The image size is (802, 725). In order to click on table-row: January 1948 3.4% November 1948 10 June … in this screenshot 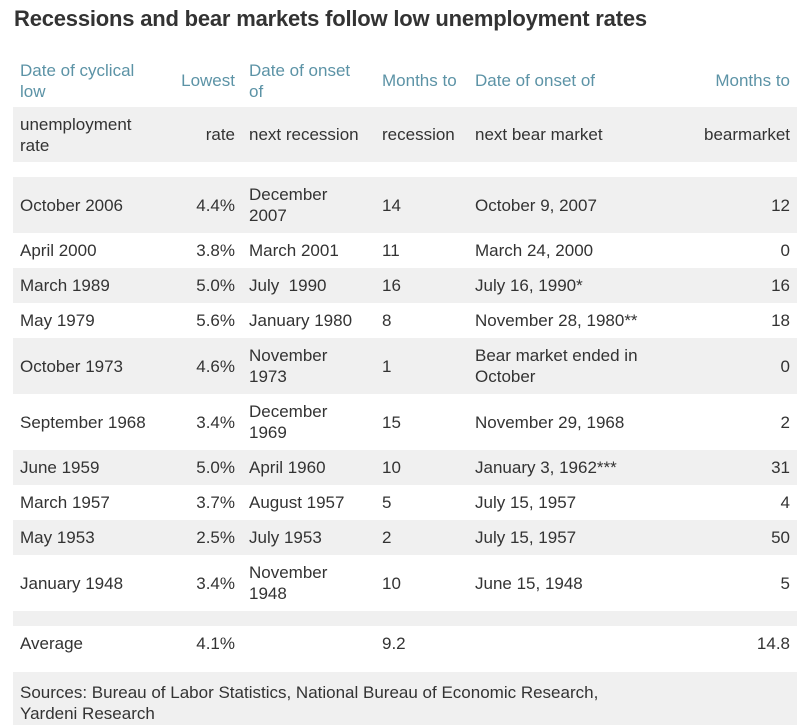, I will do `click(405, 583)`.